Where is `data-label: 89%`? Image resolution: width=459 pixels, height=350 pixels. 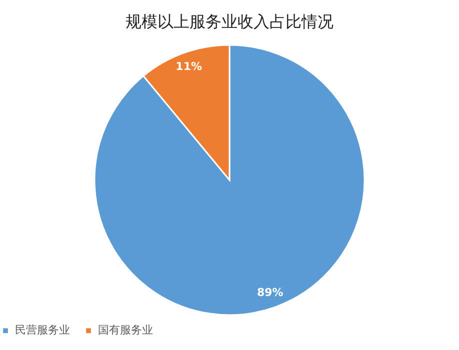
data-label: 89% is located at coordinates (270, 292).